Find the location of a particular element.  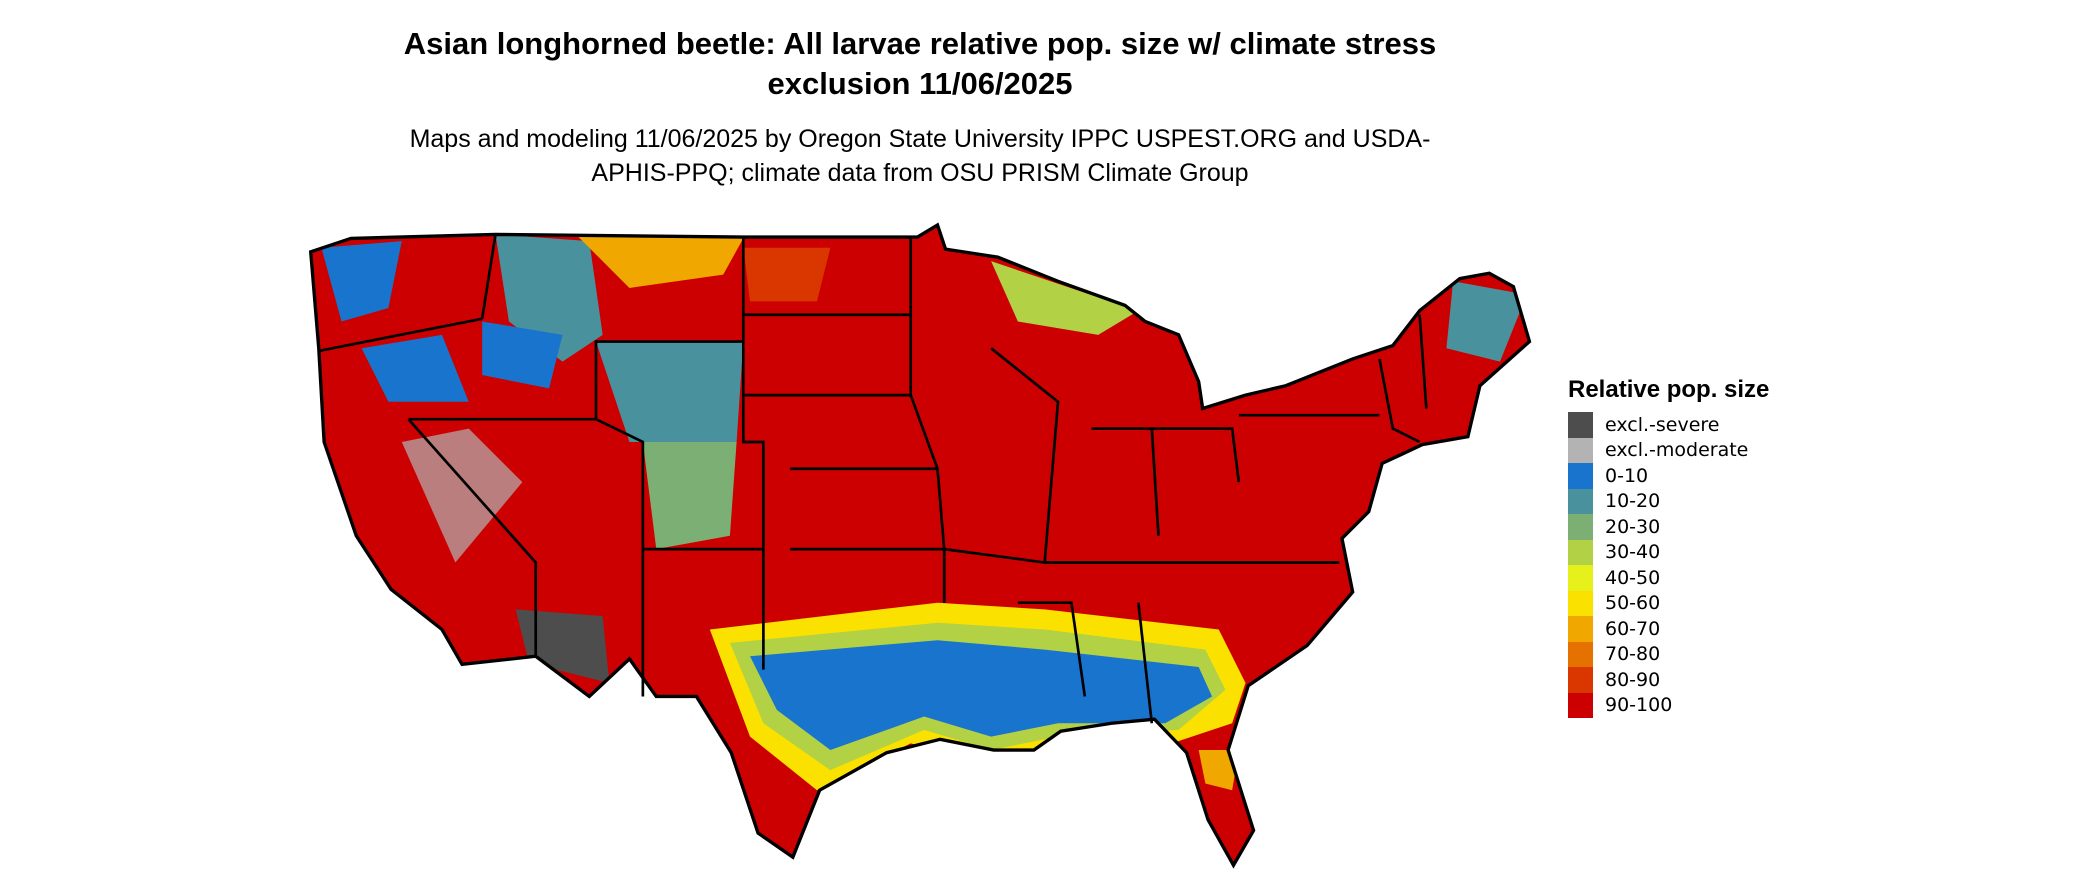

legend-label: 50-60 is located at coordinates (1633, 603).